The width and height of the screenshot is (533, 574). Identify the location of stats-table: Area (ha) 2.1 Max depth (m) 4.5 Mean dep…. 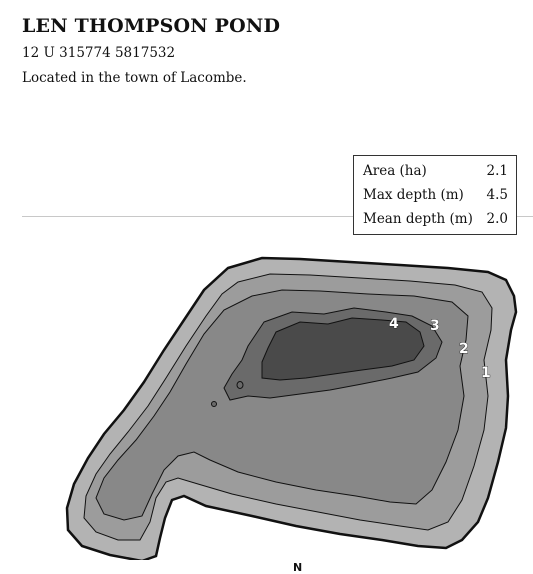
(435, 195).